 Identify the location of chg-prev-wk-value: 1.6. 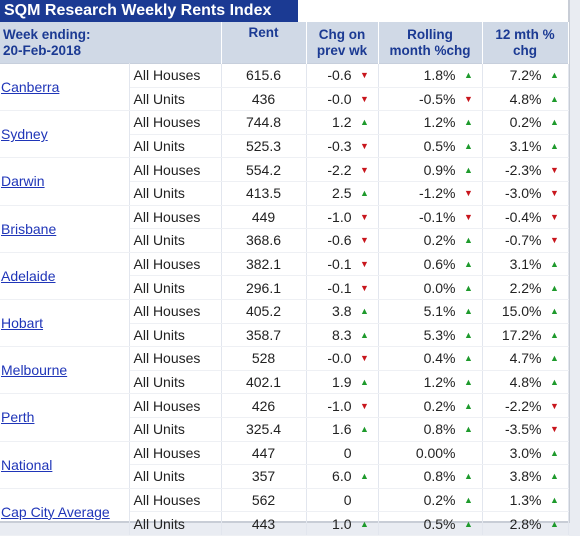
(342, 429).